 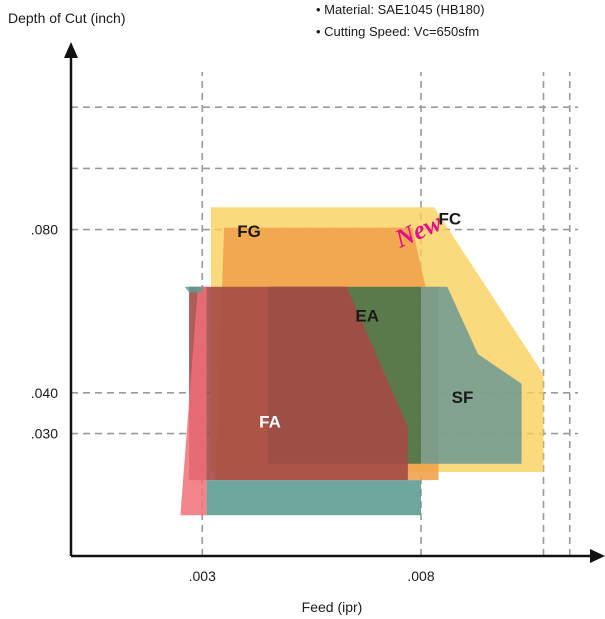 I want to click on y-tick-label-2: .080, so click(x=44, y=230).